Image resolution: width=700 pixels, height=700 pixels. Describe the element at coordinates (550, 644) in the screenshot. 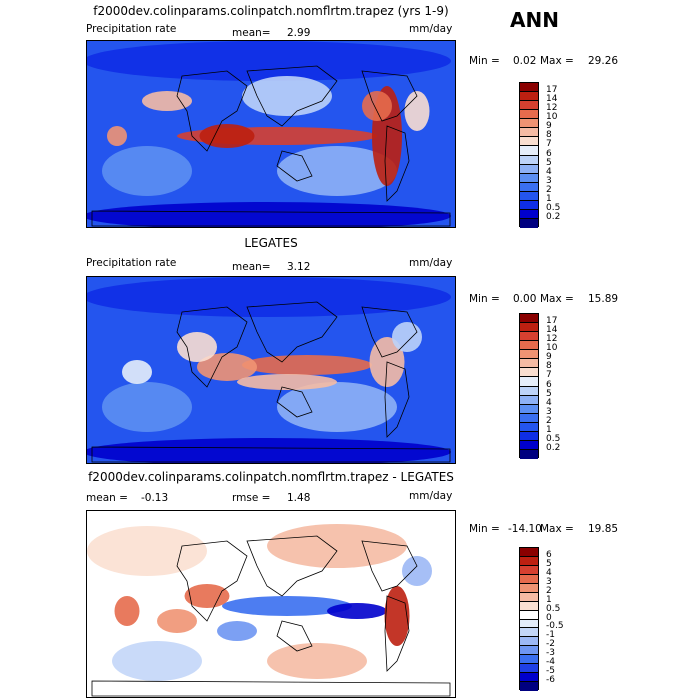

I see `colorbar-level-label: -2` at that location.